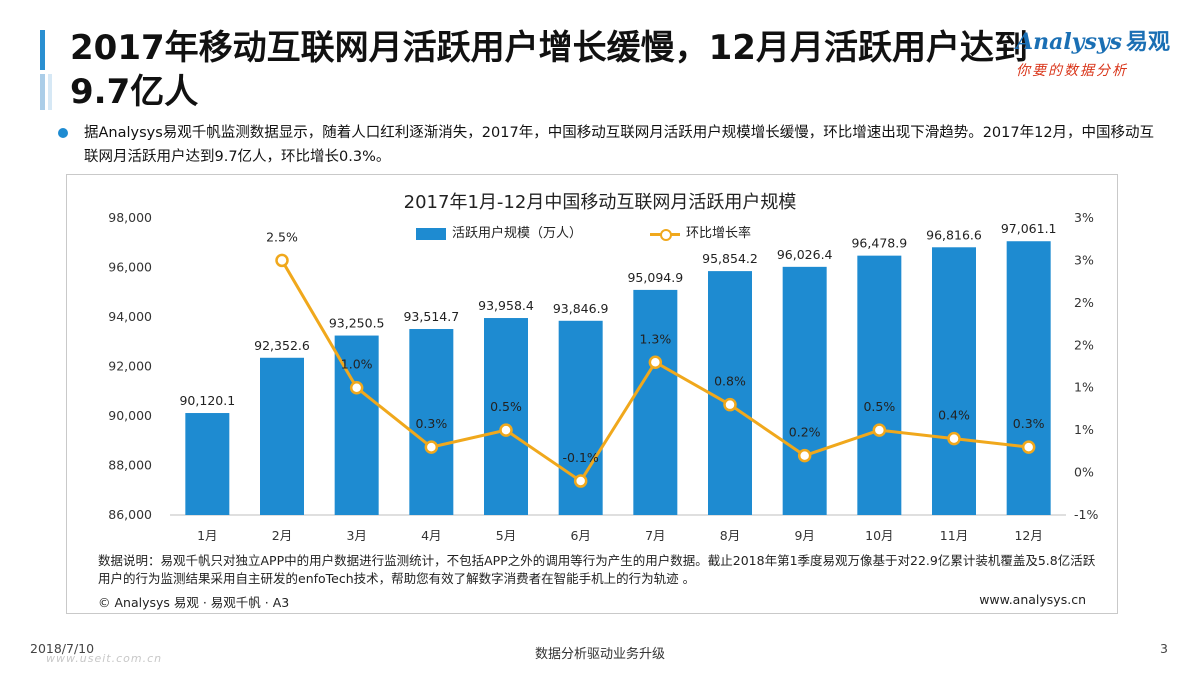 This screenshot has height=675, width=1200. Describe the element at coordinates (1028, 535) in the screenshot. I see `x-tick-label: 12月` at that location.